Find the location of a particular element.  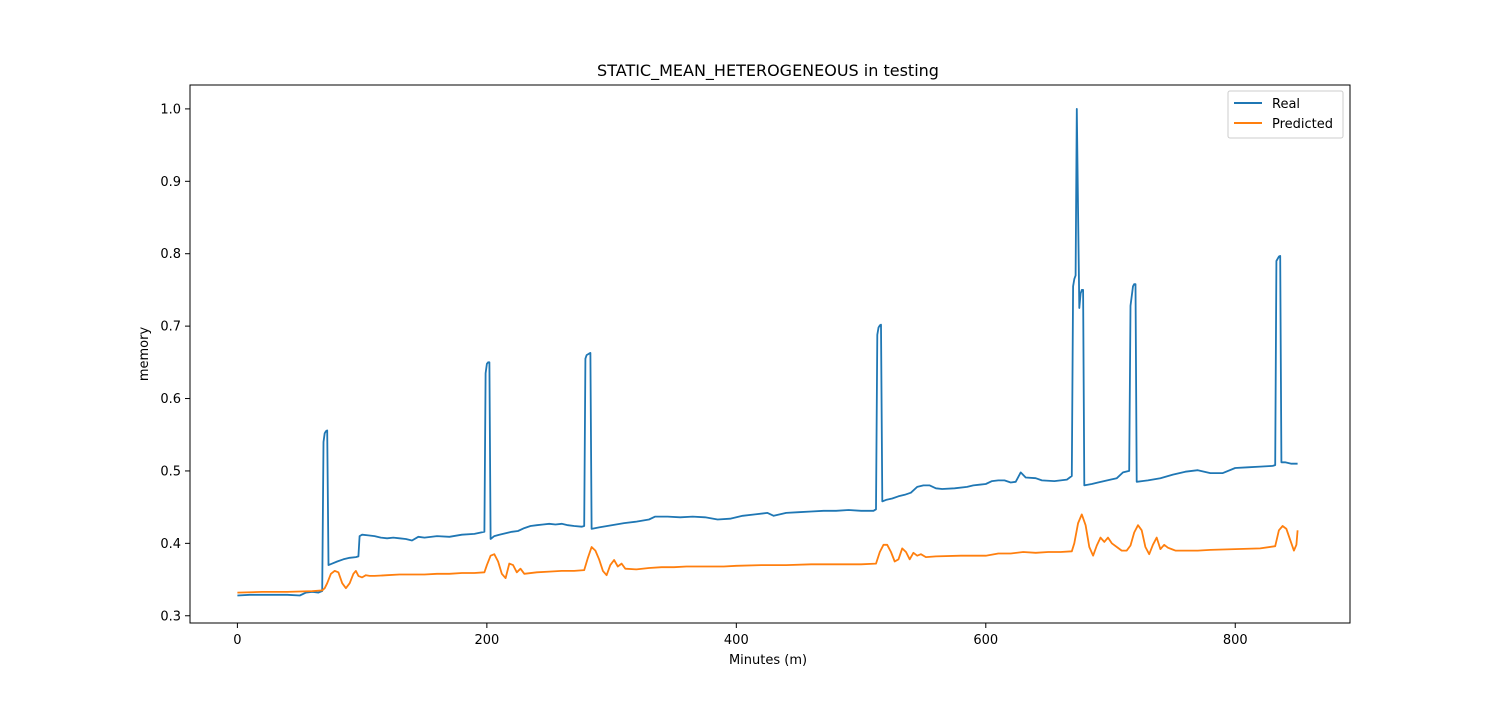

y-tick-label: 0.3 is located at coordinates (170, 616).